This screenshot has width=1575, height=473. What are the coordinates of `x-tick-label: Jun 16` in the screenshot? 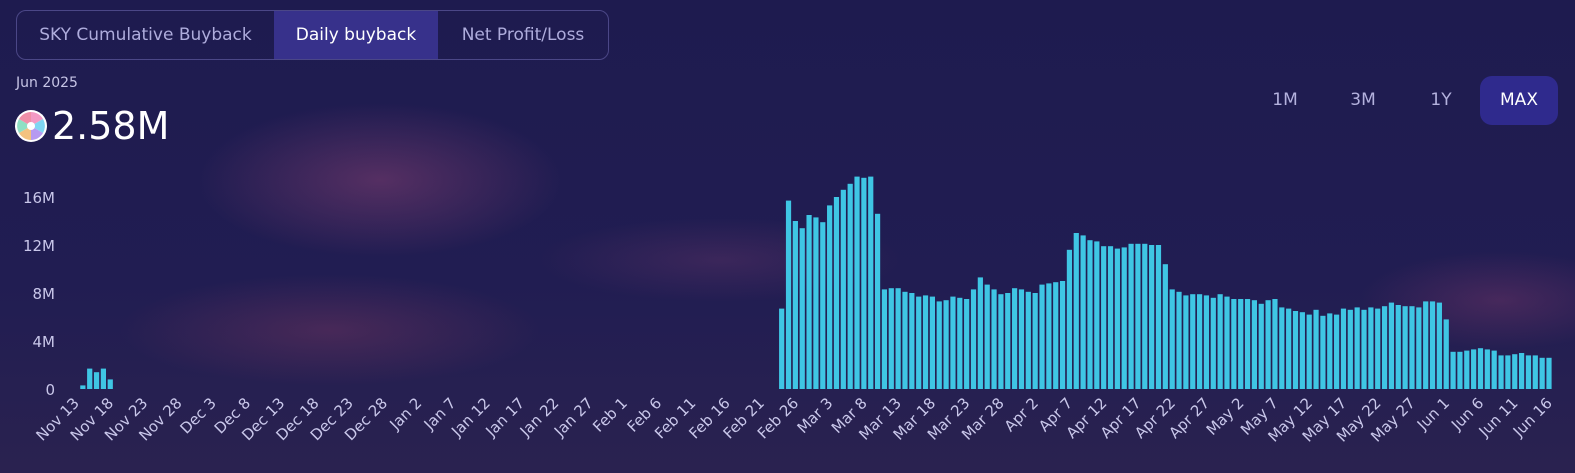 It's located at (1532, 417).